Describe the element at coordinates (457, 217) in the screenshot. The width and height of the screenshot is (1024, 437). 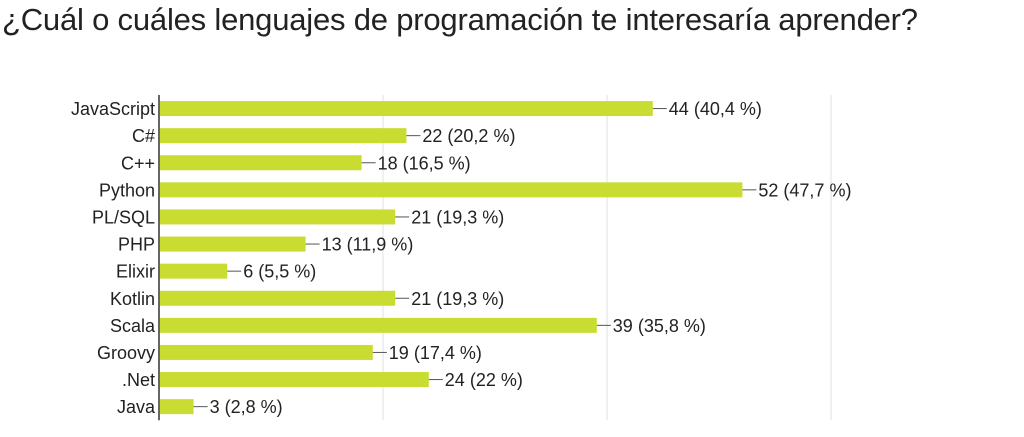
I see `value-label-4: 21 (19,3 %)` at that location.